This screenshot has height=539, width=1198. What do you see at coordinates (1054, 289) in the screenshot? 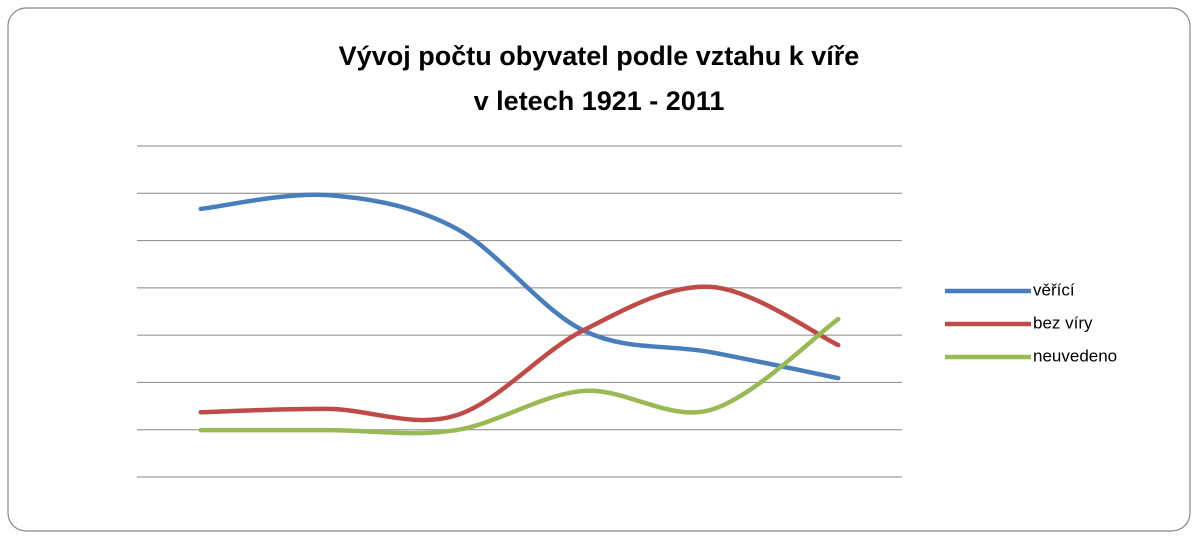
I see `legend-label: věřící` at bounding box center [1054, 289].